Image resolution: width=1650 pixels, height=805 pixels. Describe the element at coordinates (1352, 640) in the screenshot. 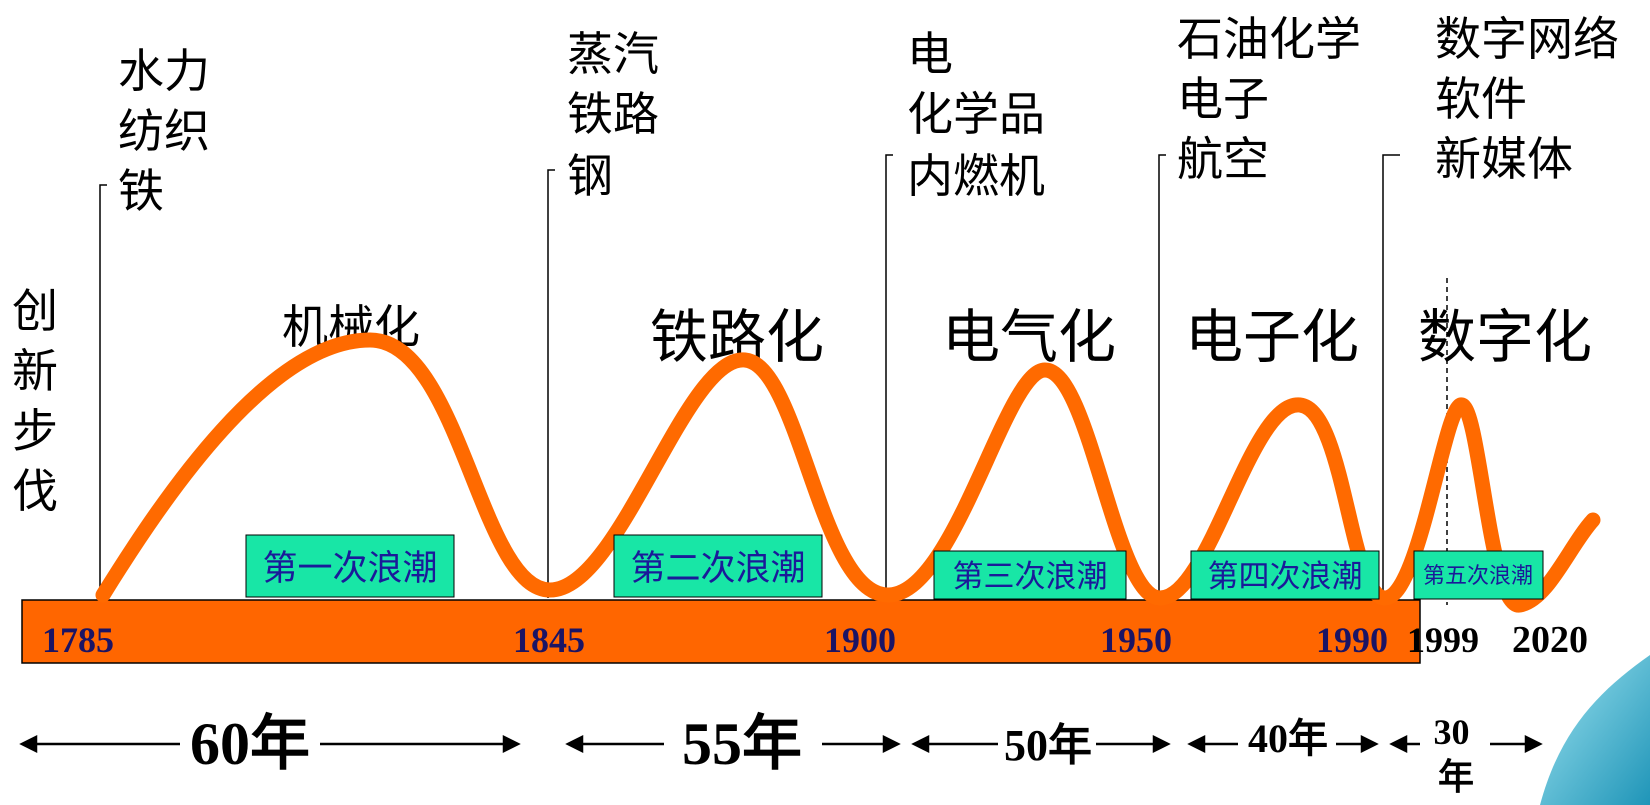

I see `year-label: 1990` at that location.